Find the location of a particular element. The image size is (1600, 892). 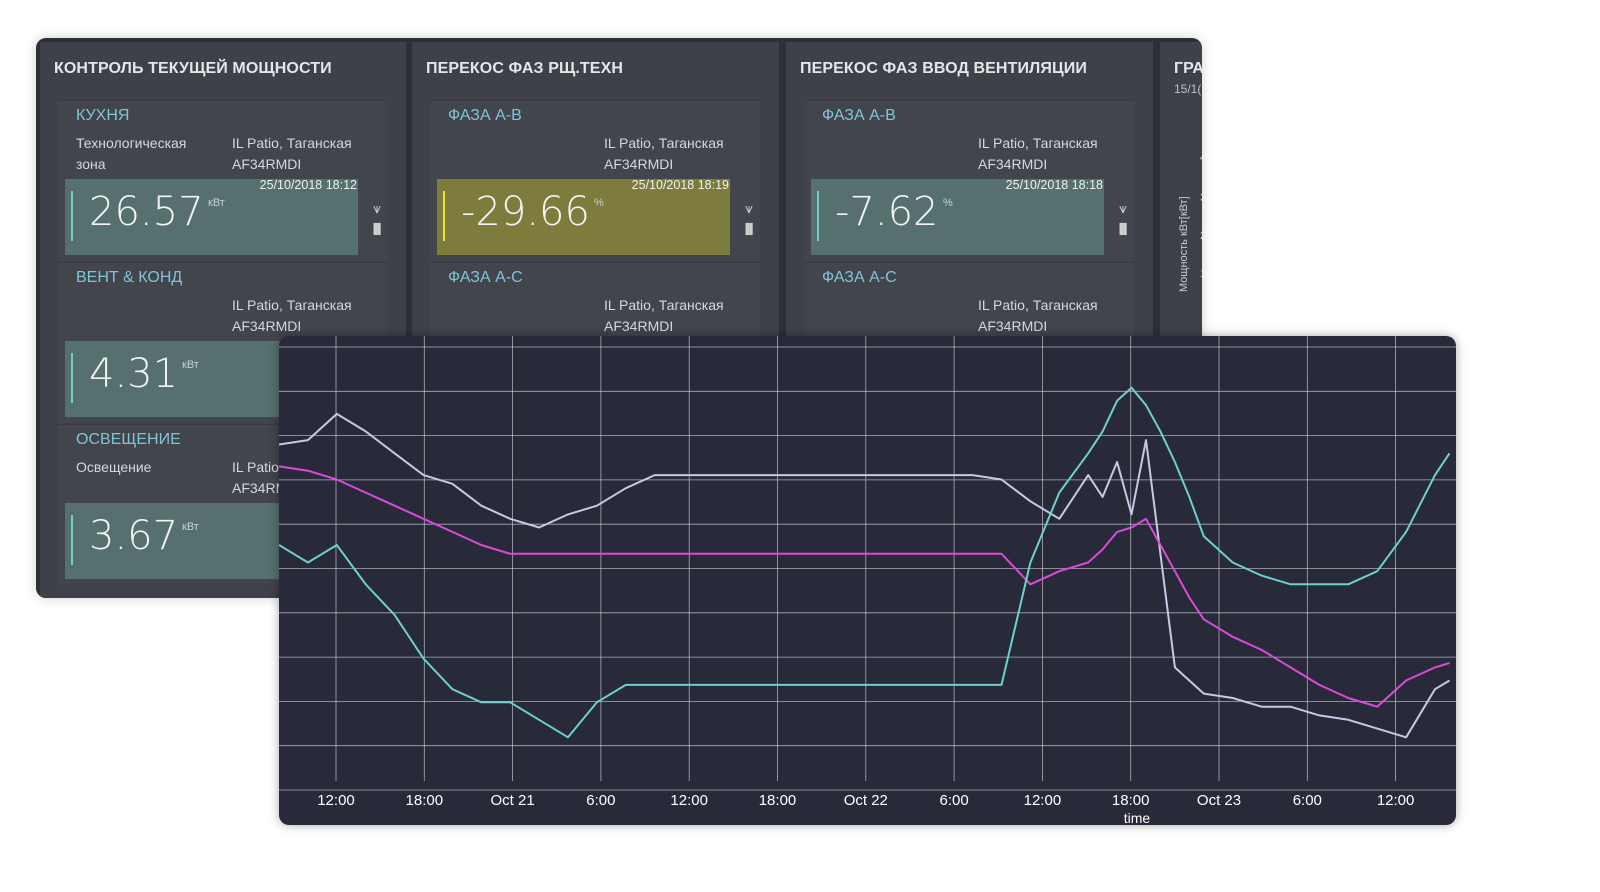

graph-y-tick: 2 is located at coordinates (1201, 236).